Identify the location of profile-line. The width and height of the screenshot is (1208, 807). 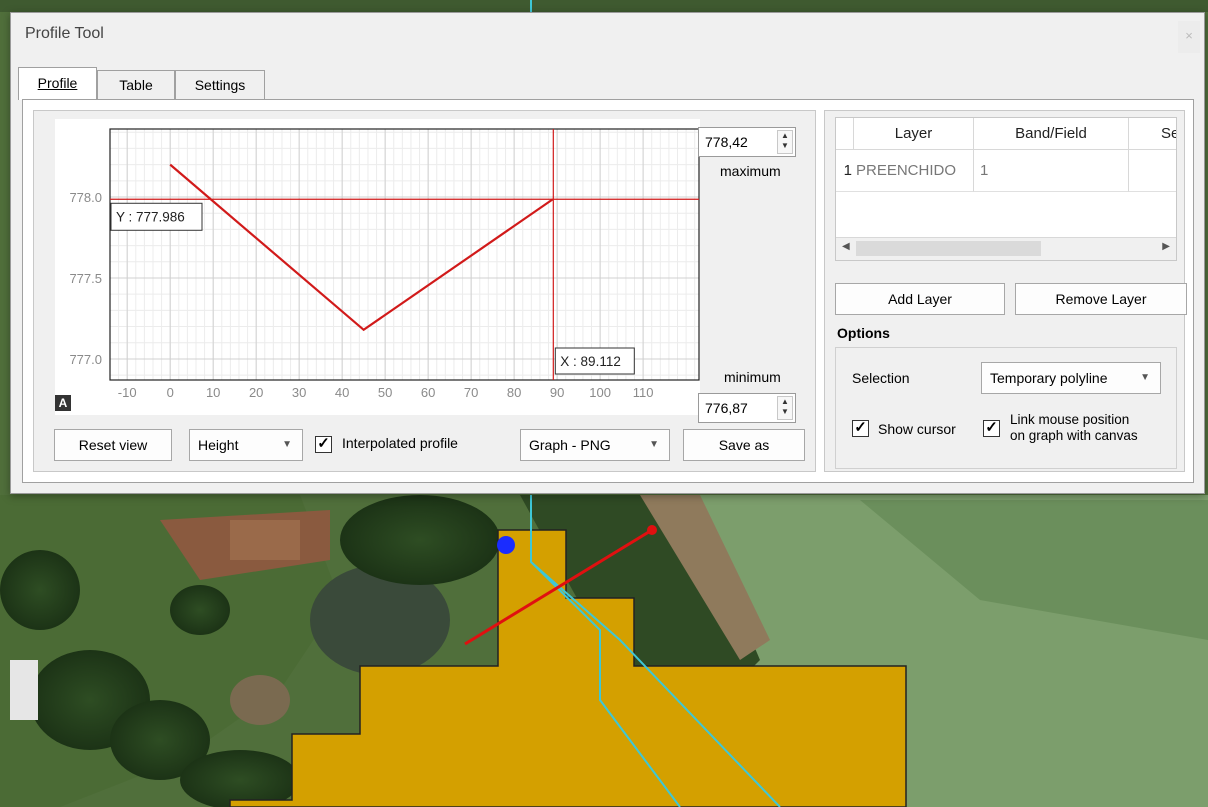
(361, 247).